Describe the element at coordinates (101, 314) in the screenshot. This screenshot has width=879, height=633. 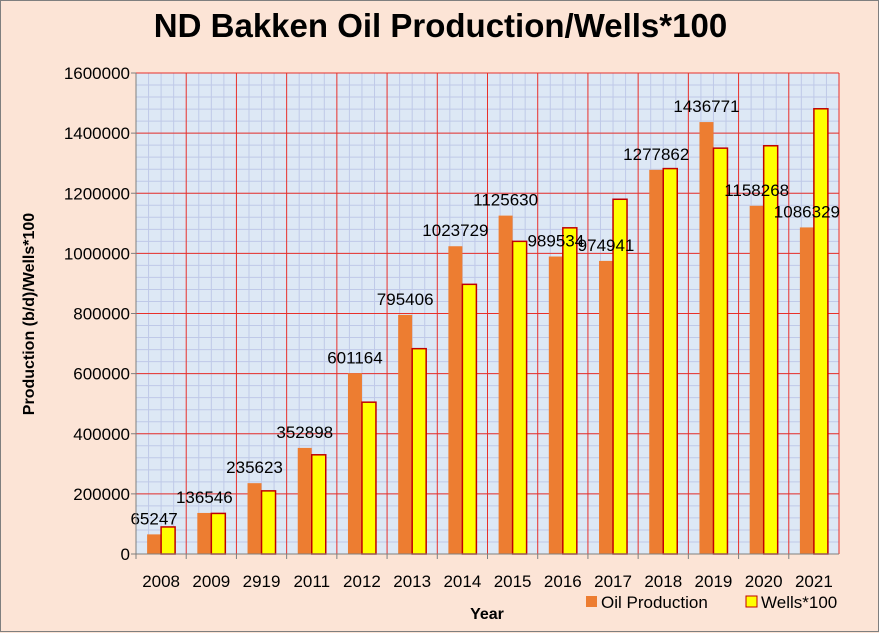
I see `y-tick-label: 800000` at that location.